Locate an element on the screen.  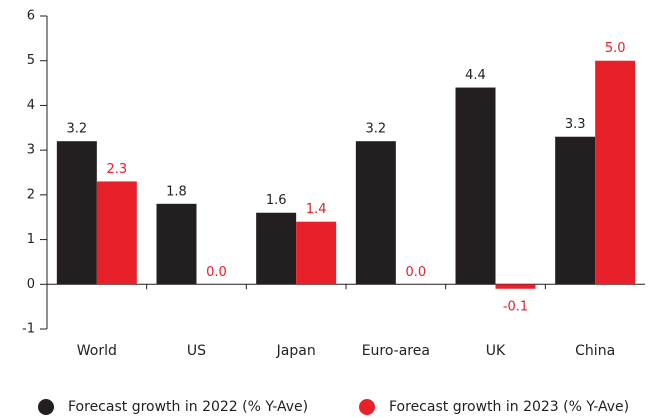
x-tick-label: Japan is located at coordinates (296, 351).